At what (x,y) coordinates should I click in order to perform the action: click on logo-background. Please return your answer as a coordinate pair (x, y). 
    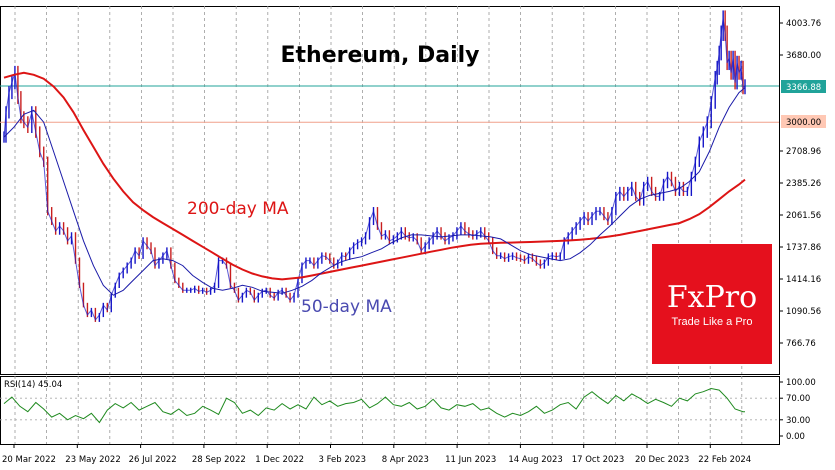
    Looking at the image, I should click on (712, 304).